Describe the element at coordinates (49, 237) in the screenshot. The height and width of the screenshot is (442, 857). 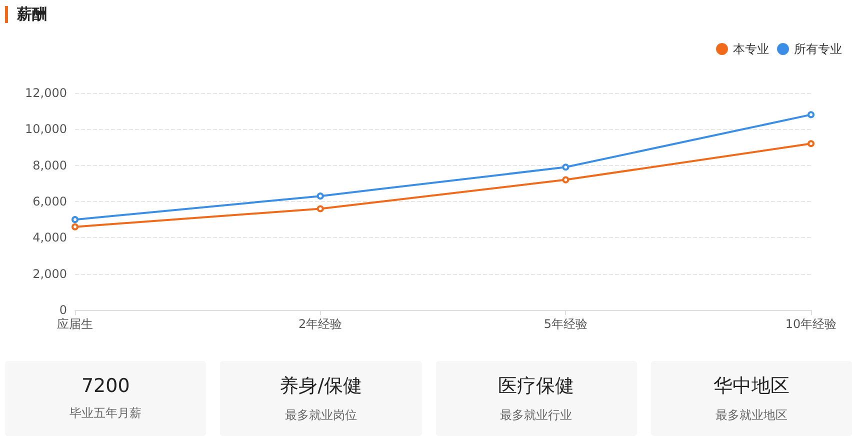
I see `y-tick-label: 4,000` at that location.